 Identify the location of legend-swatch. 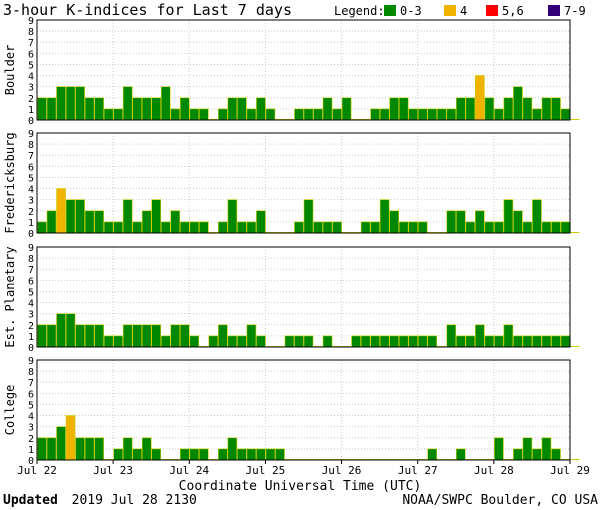
(390, 10).